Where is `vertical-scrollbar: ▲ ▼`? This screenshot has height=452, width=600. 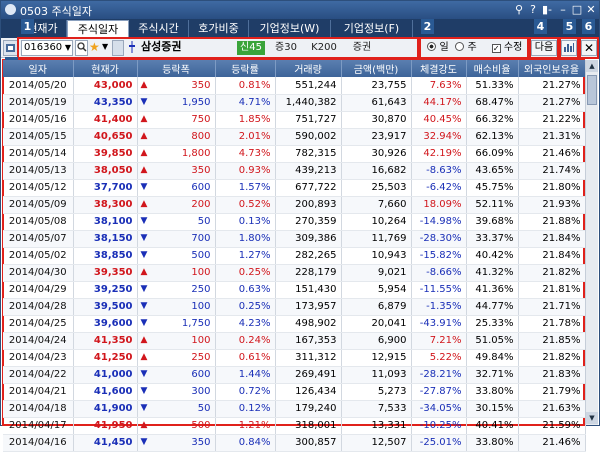
vertical-scrollbar: ▲ ▼ is located at coordinates (591, 242).